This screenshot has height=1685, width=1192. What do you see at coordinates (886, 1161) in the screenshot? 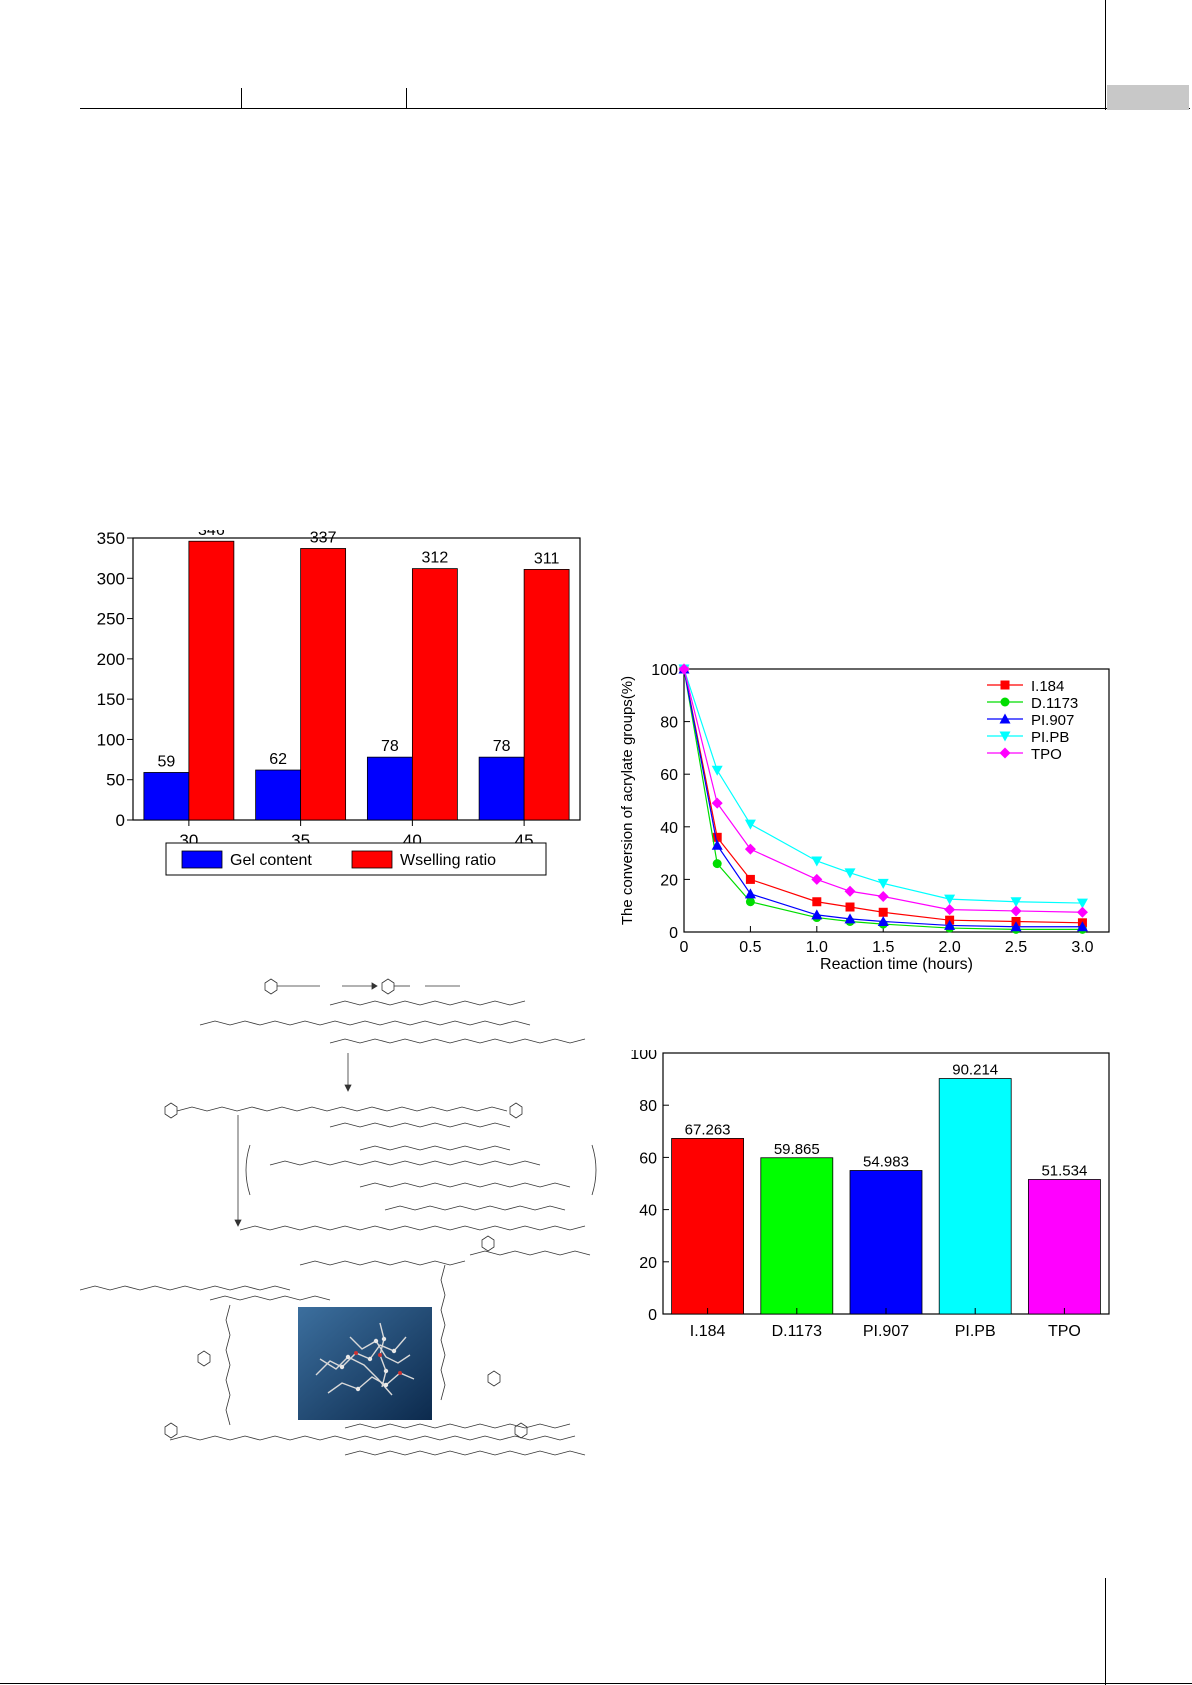
I see `data-label: 54.983` at bounding box center [886, 1161].